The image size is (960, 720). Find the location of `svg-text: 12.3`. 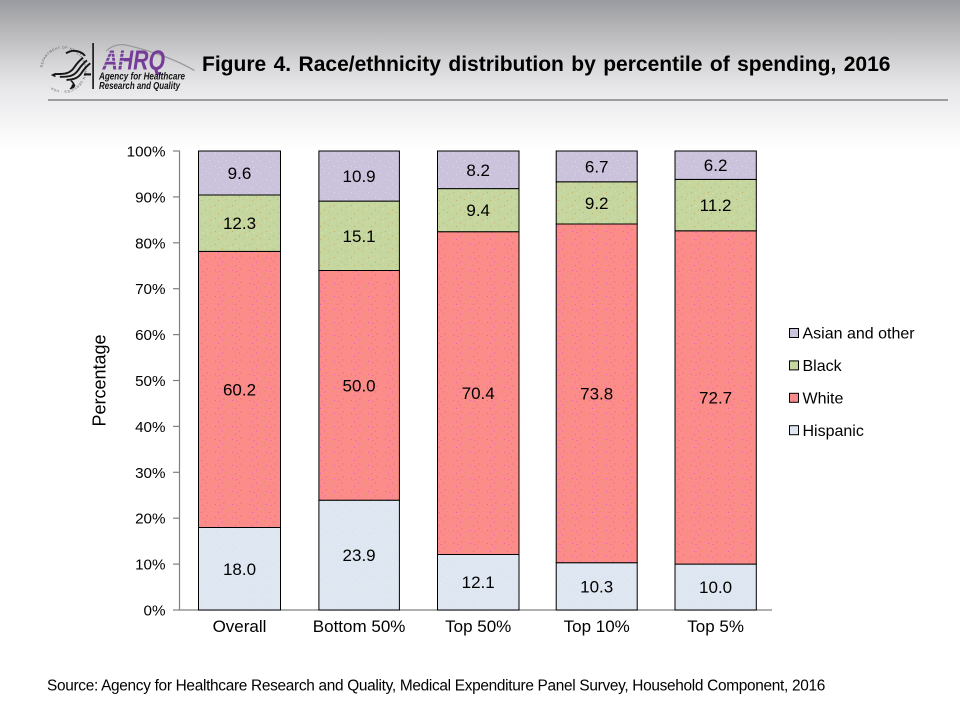

svg-text: 12.3 is located at coordinates (239, 223).